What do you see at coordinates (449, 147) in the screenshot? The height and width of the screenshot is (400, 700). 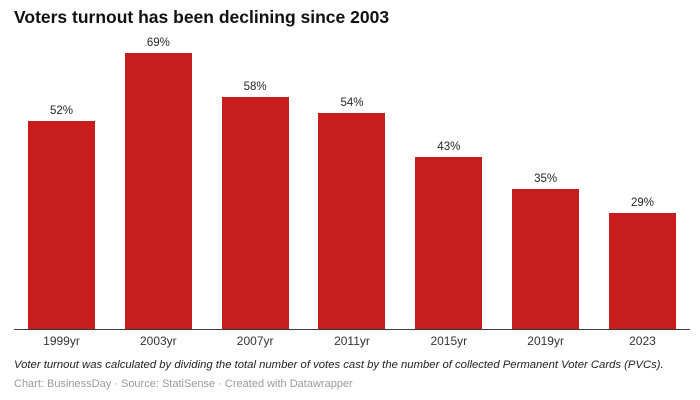 I see `bar-value-label: 43%` at bounding box center [449, 147].